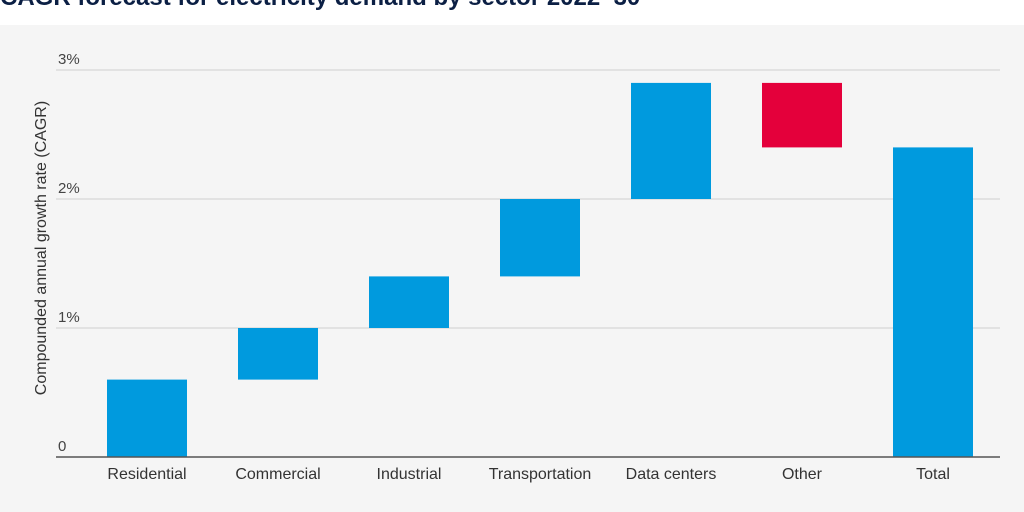  I want to click on x-tick-label: Other, so click(802, 474).